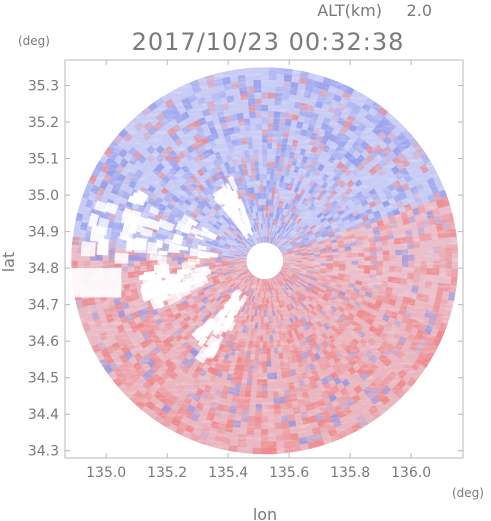  Describe the element at coordinates (43, 379) in the screenshot. I see `y-tick-label: 34.5` at that location.